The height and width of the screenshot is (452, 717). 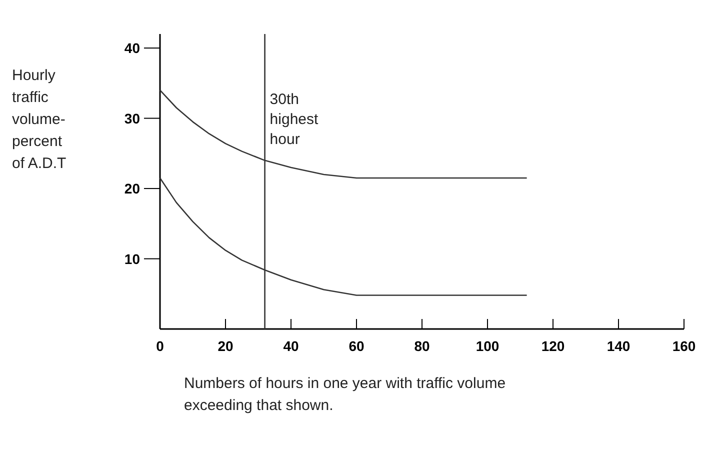 I want to click on y-tick-label: 20, so click(x=132, y=188).